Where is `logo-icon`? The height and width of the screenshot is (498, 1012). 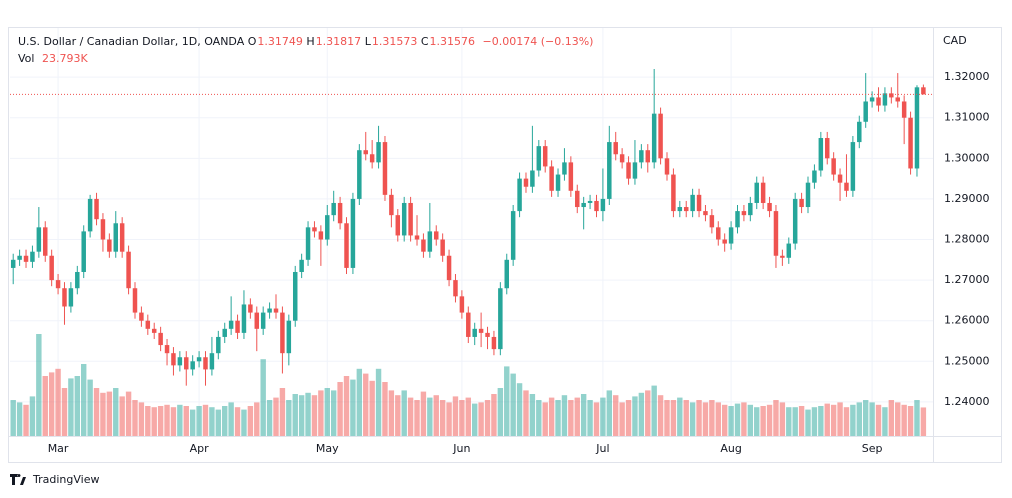 logo-icon is located at coordinates (18, 479).